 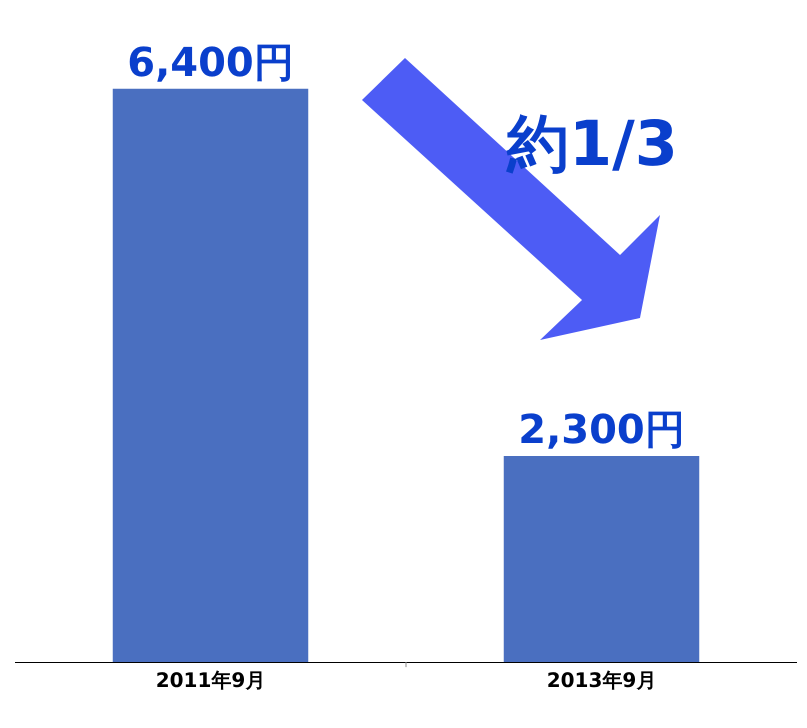 I want to click on x-tick-label: 2013年9月, so click(x=601, y=680).